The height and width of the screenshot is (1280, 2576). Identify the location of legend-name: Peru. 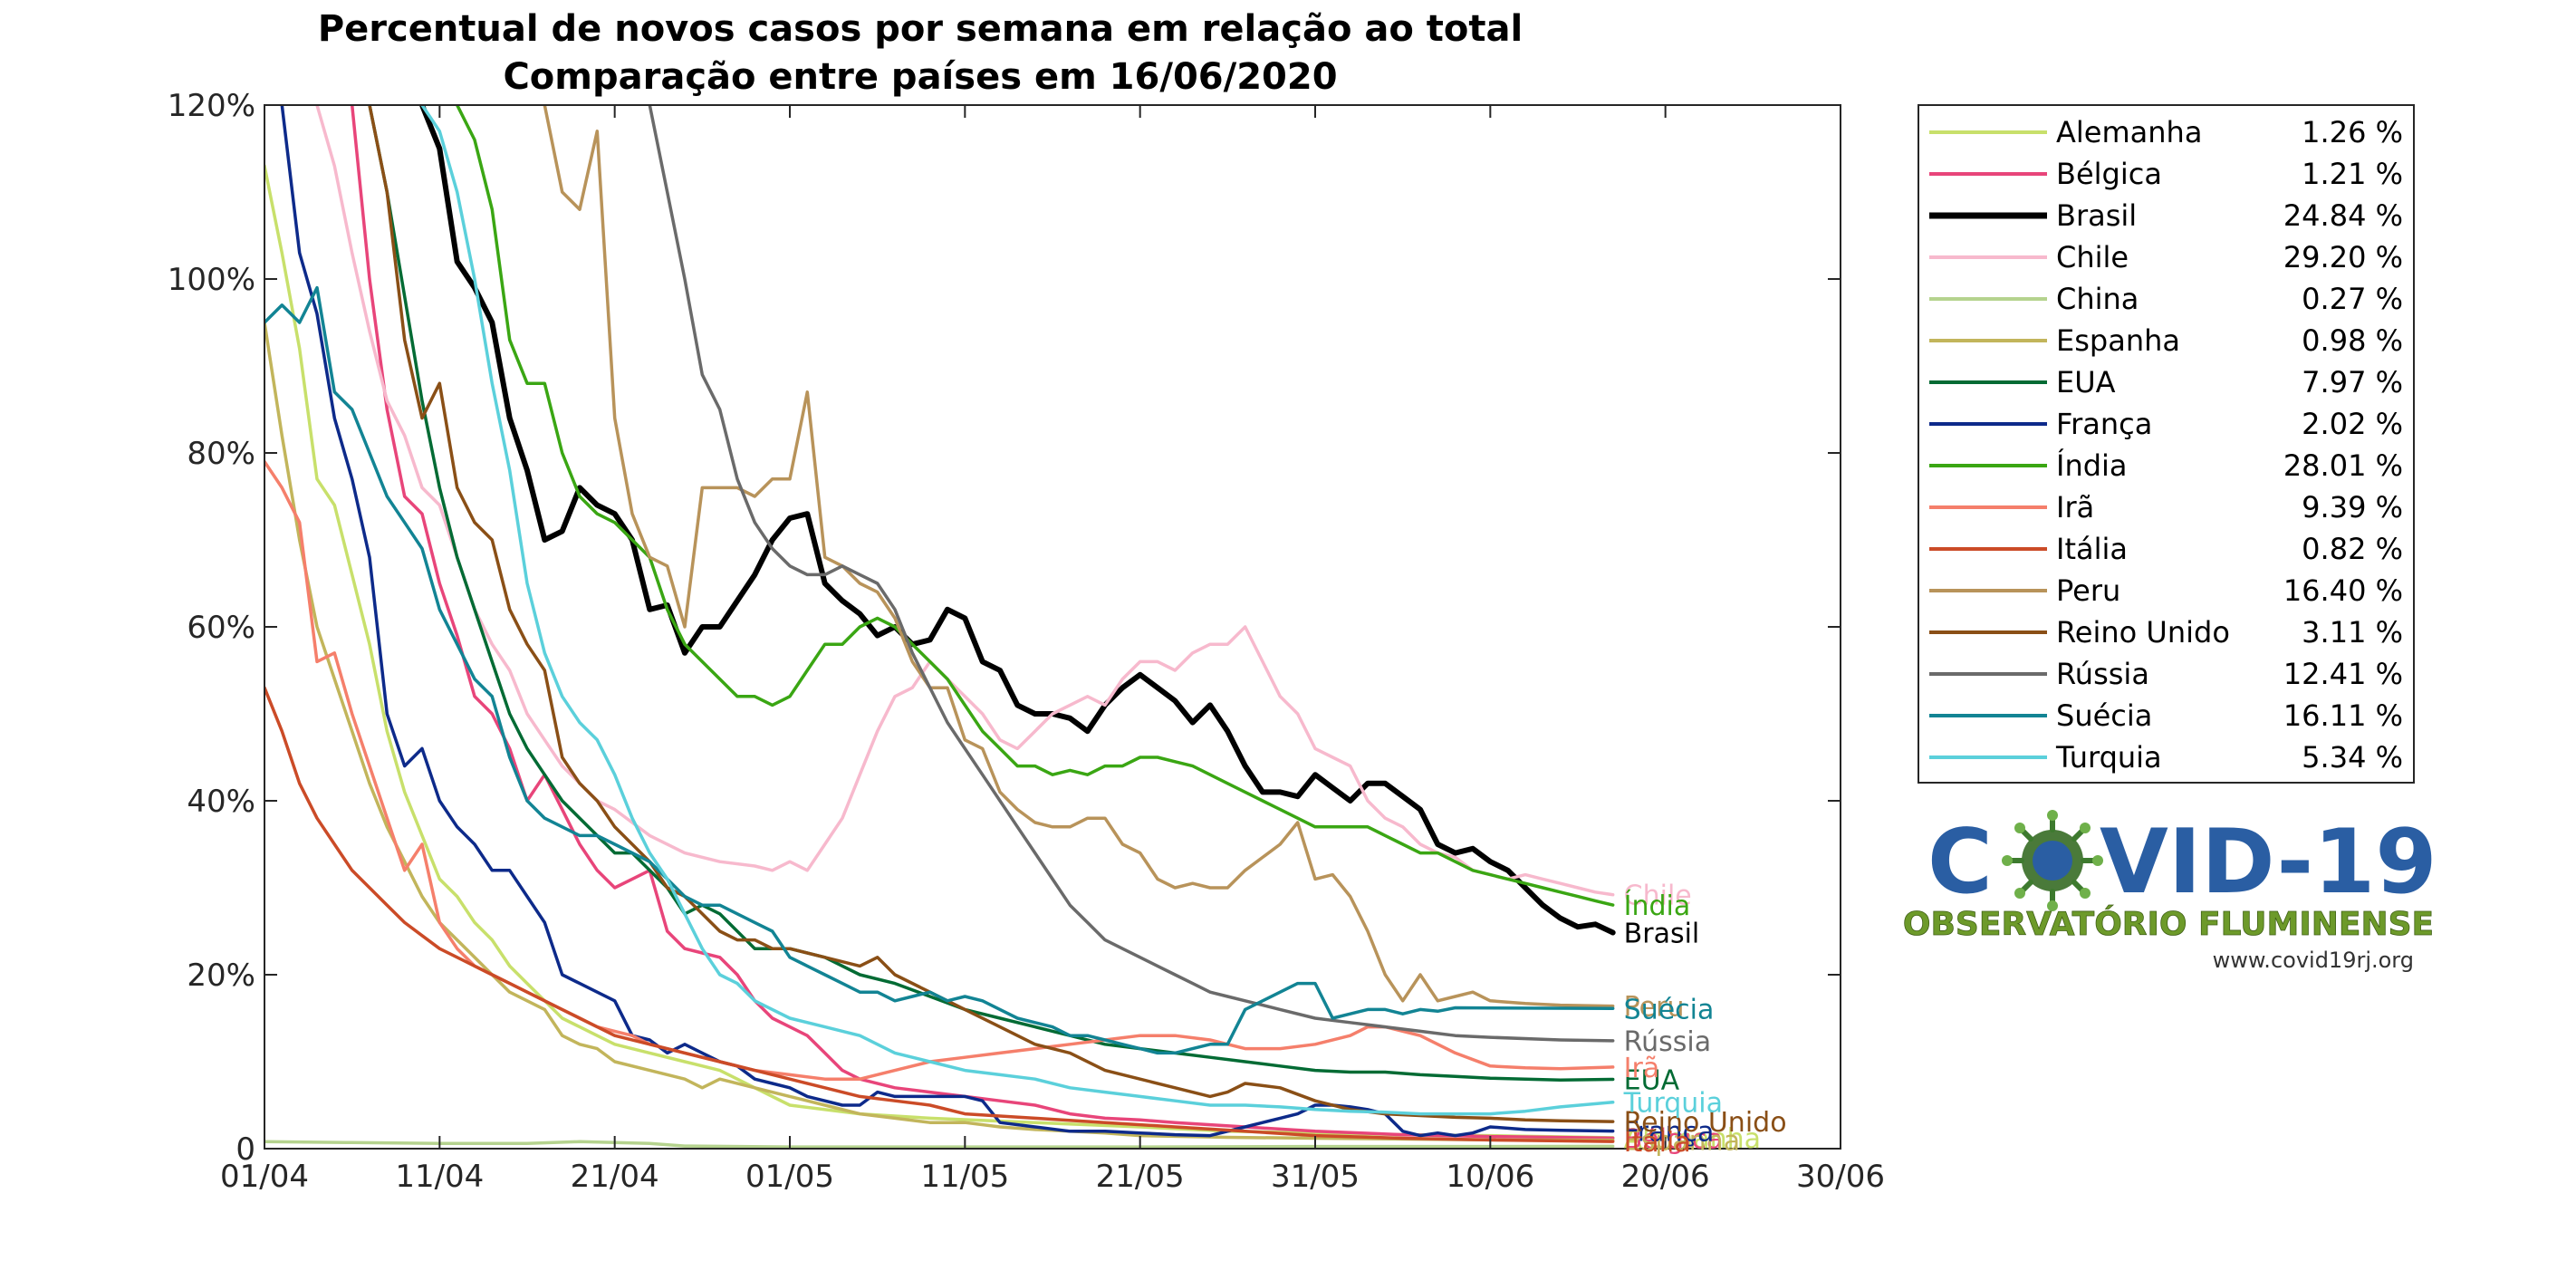
(2088, 590).